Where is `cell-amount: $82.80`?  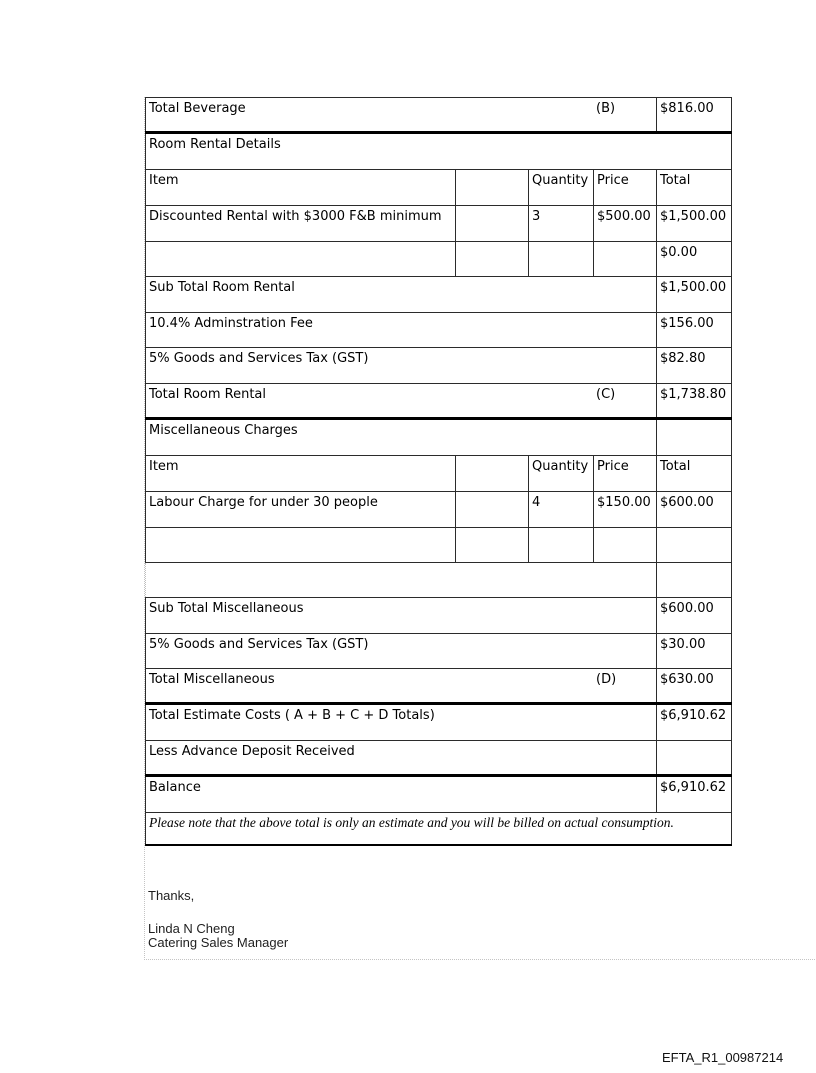
cell-amount: $82.80 is located at coordinates (694, 365).